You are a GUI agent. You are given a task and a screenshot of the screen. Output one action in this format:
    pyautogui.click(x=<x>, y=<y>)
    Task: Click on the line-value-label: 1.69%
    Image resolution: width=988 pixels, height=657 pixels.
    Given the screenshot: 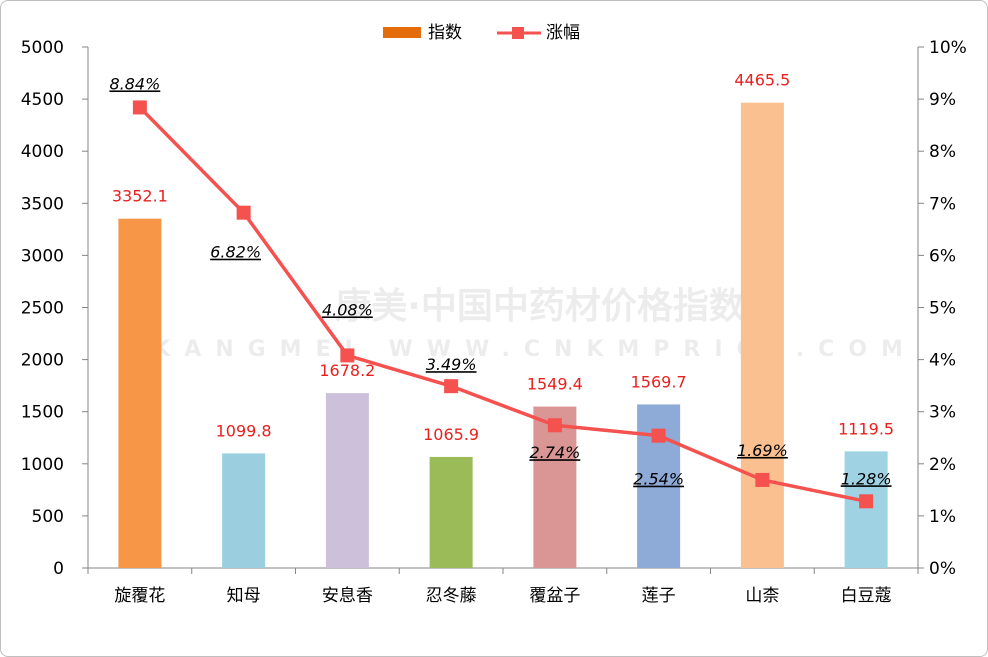 What is the action you would take?
    pyautogui.click(x=762, y=450)
    